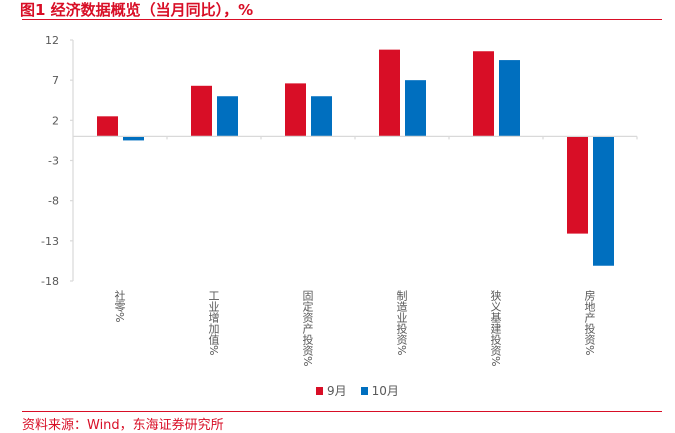 This screenshot has height=433, width=675. What do you see at coordinates (53, 161) in the screenshot?
I see `y-tick-label: -3` at bounding box center [53, 161].